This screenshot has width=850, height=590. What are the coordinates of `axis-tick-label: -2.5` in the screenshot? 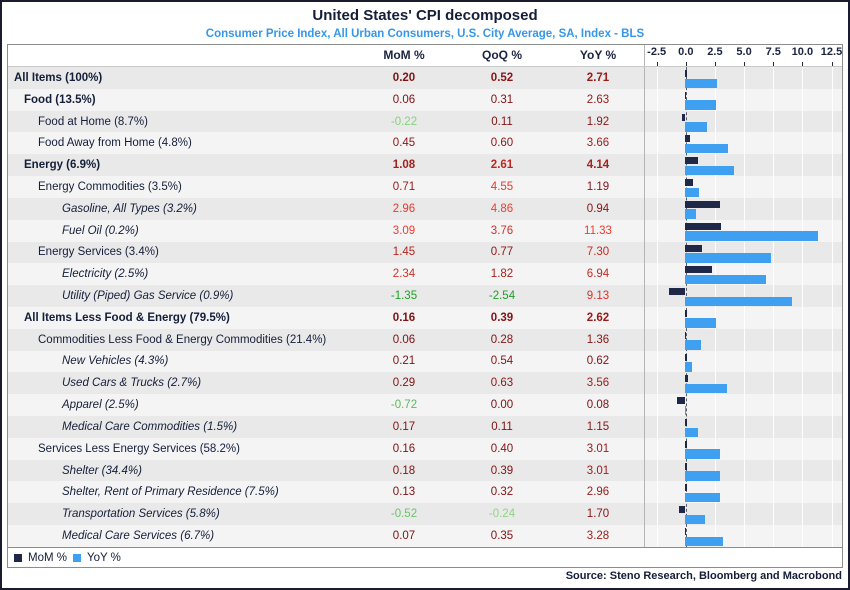 It's located at (657, 52).